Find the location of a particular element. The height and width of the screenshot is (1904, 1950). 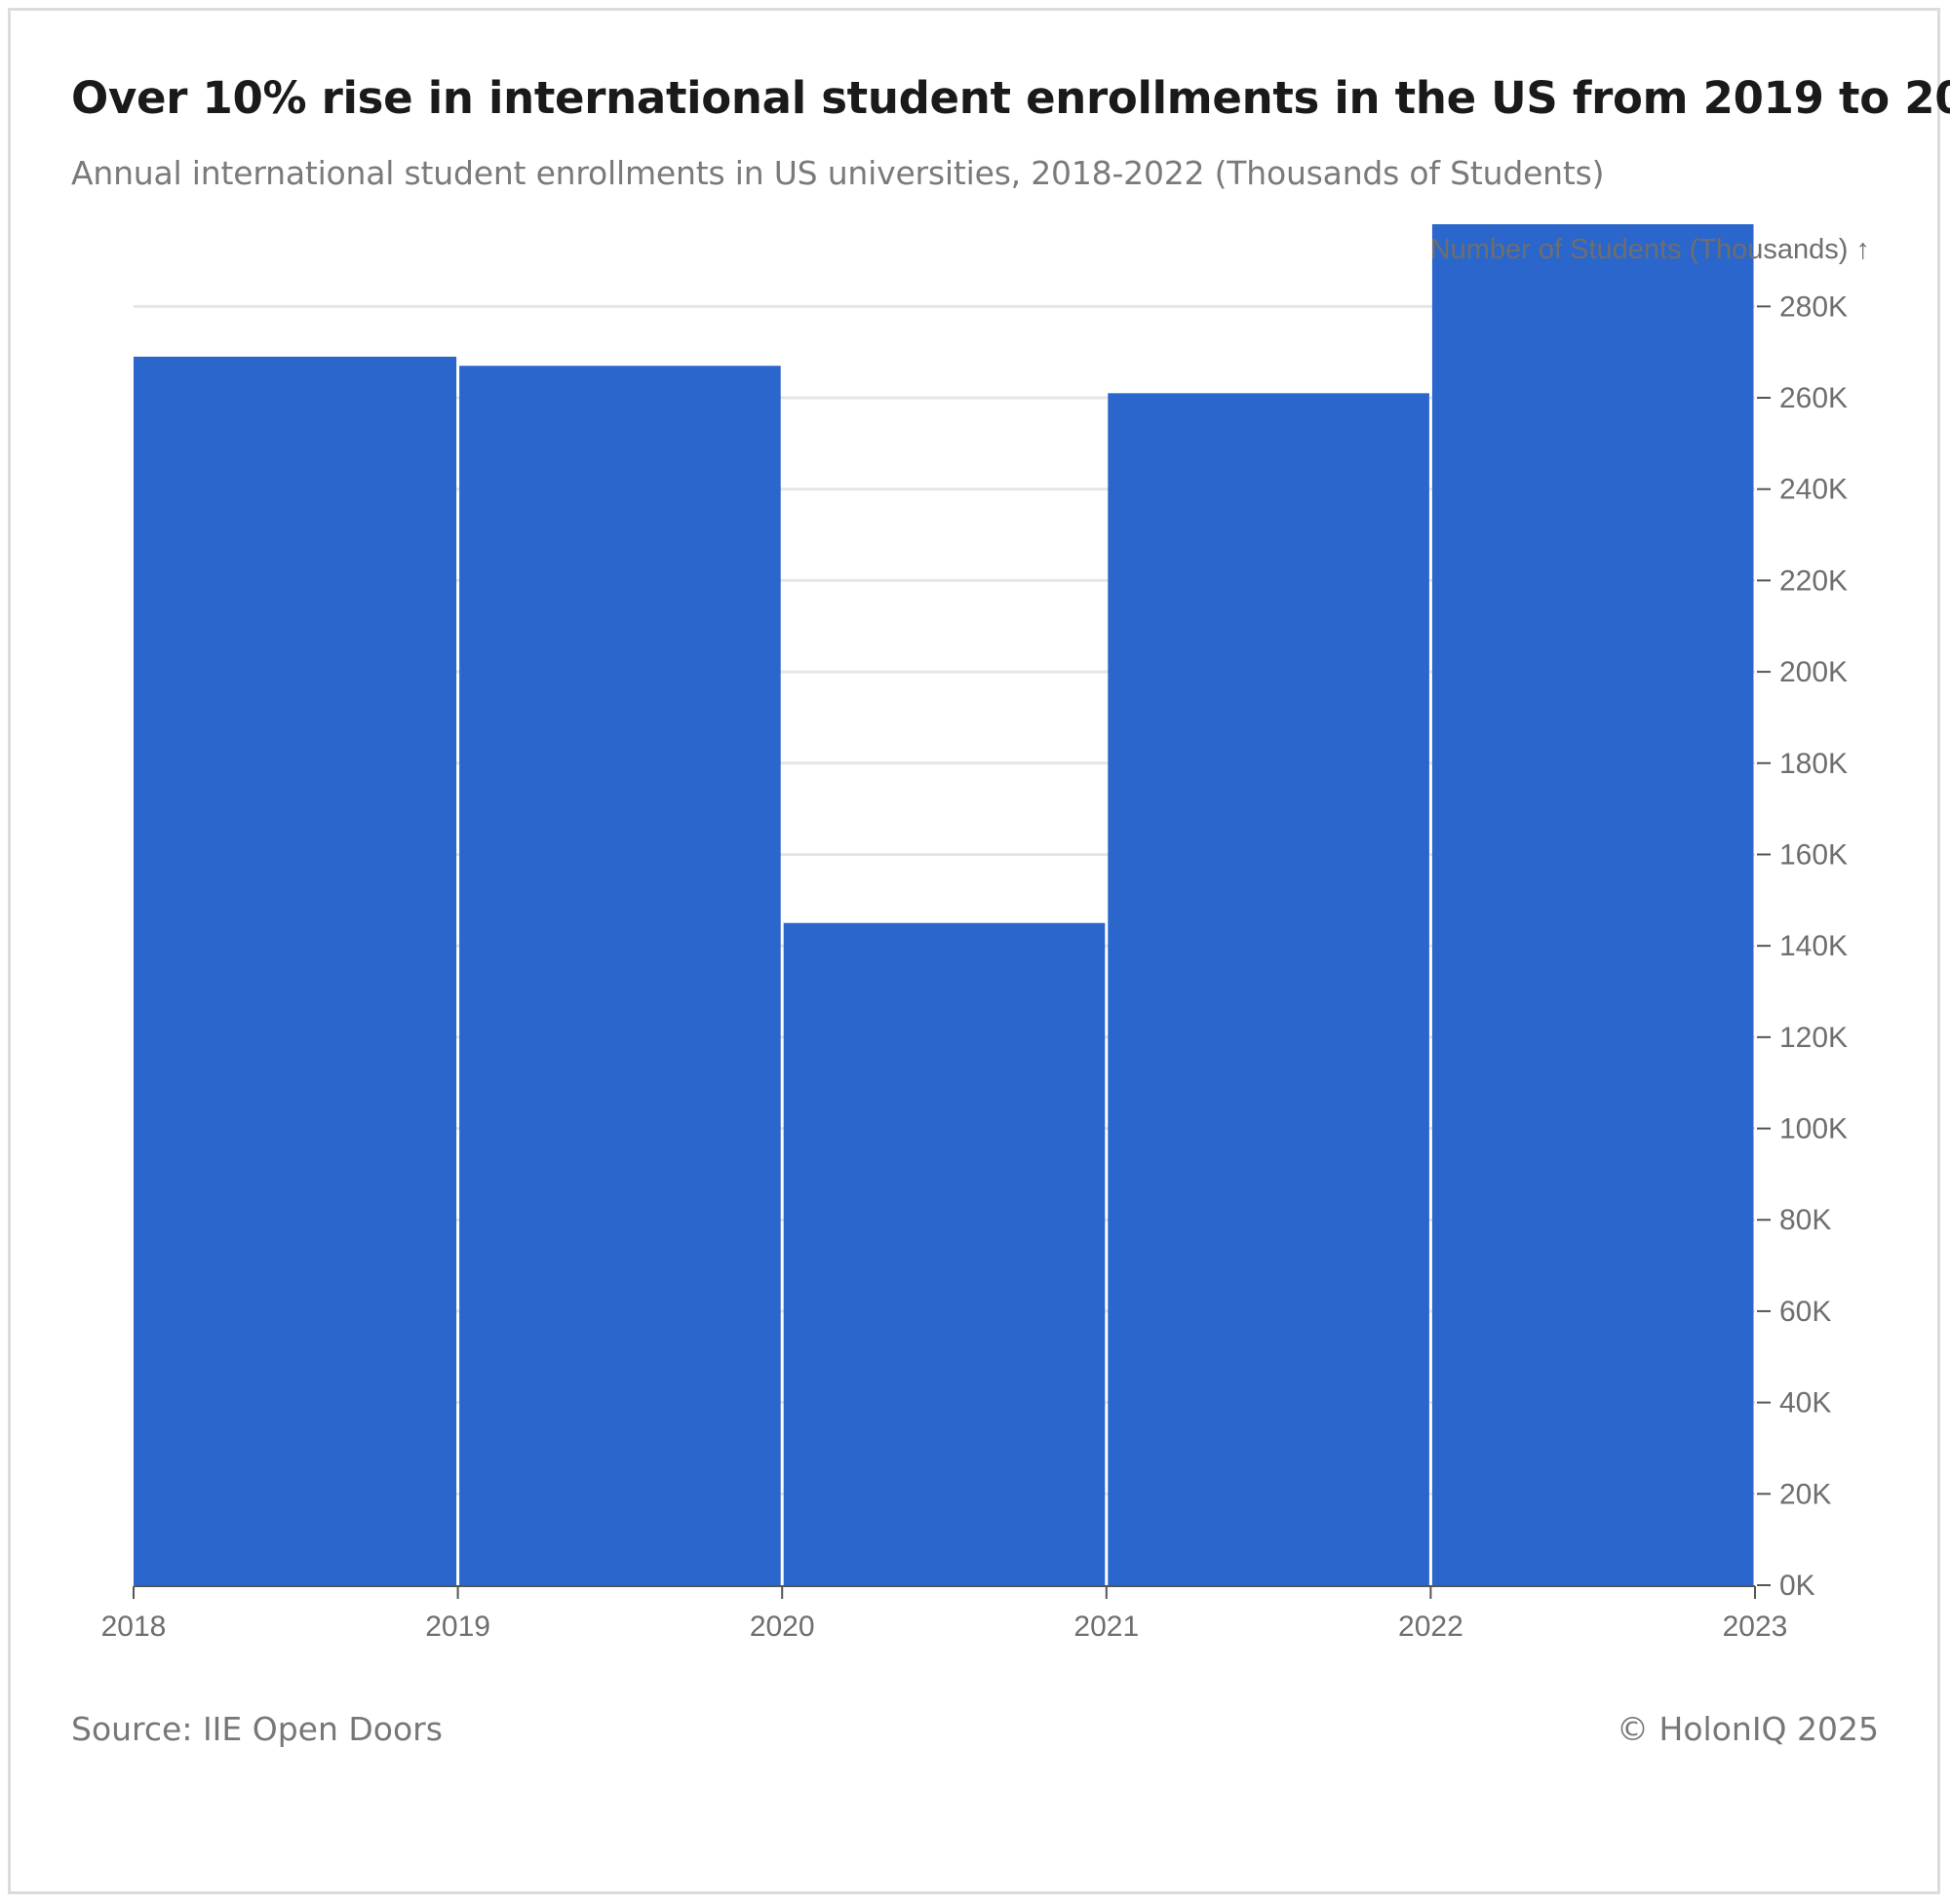

y-tick-label: 0K is located at coordinates (1797, 1586).